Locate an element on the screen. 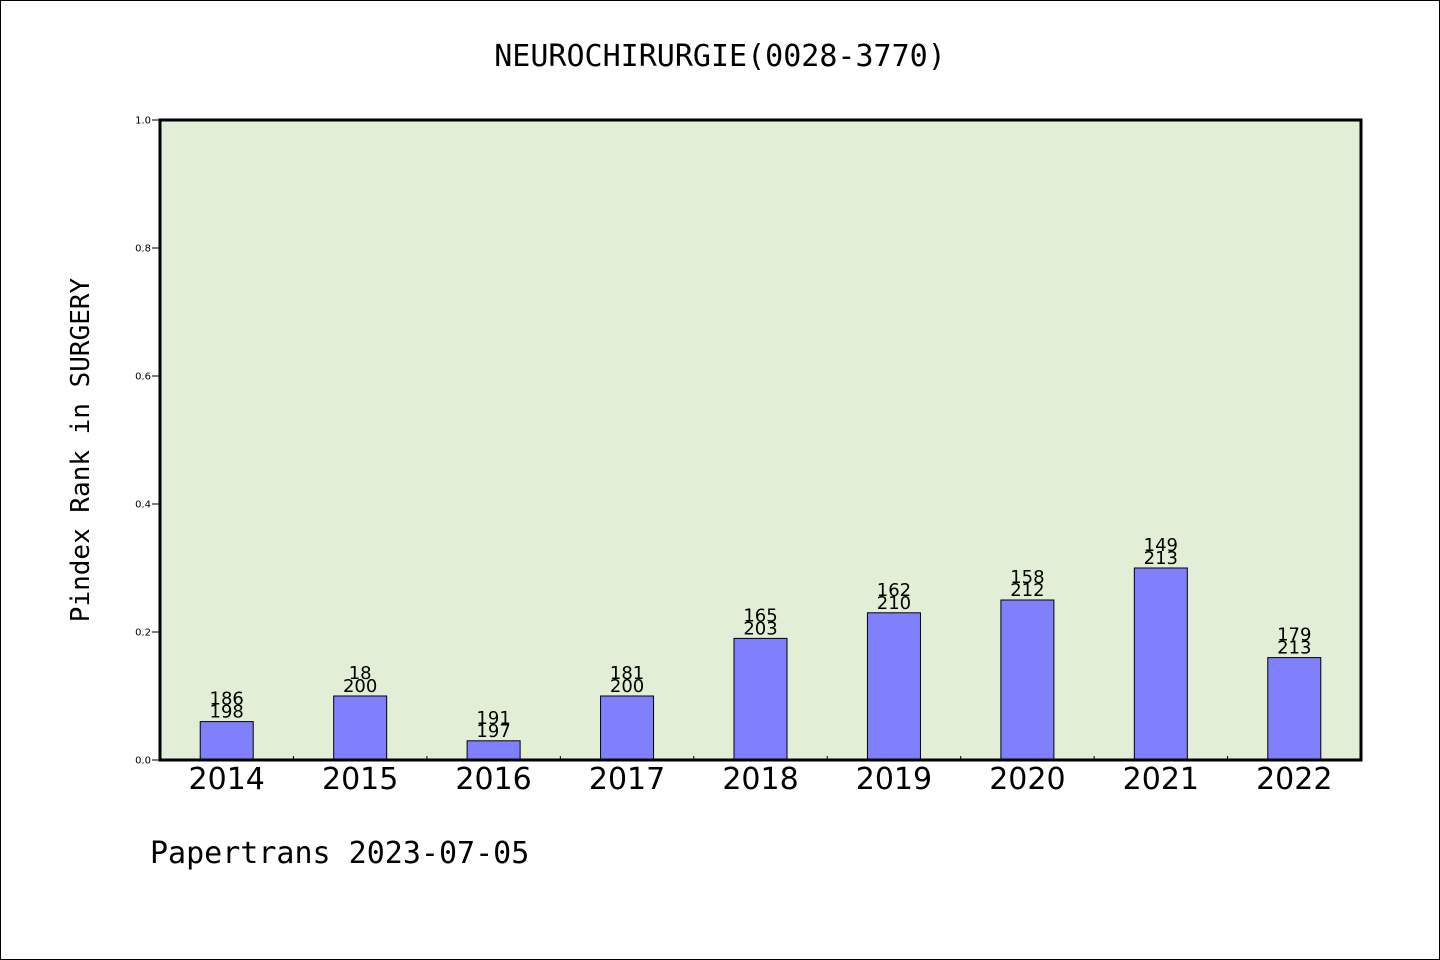 The image size is (1440, 960). bar-label-top: 162 is located at coordinates (894, 590).